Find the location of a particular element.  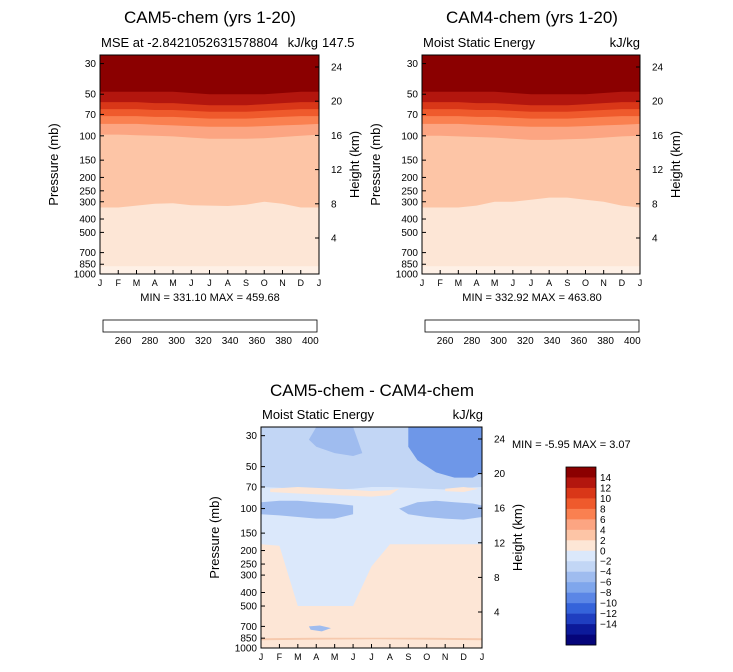

height-tick-label: 8 is located at coordinates (655, 204).